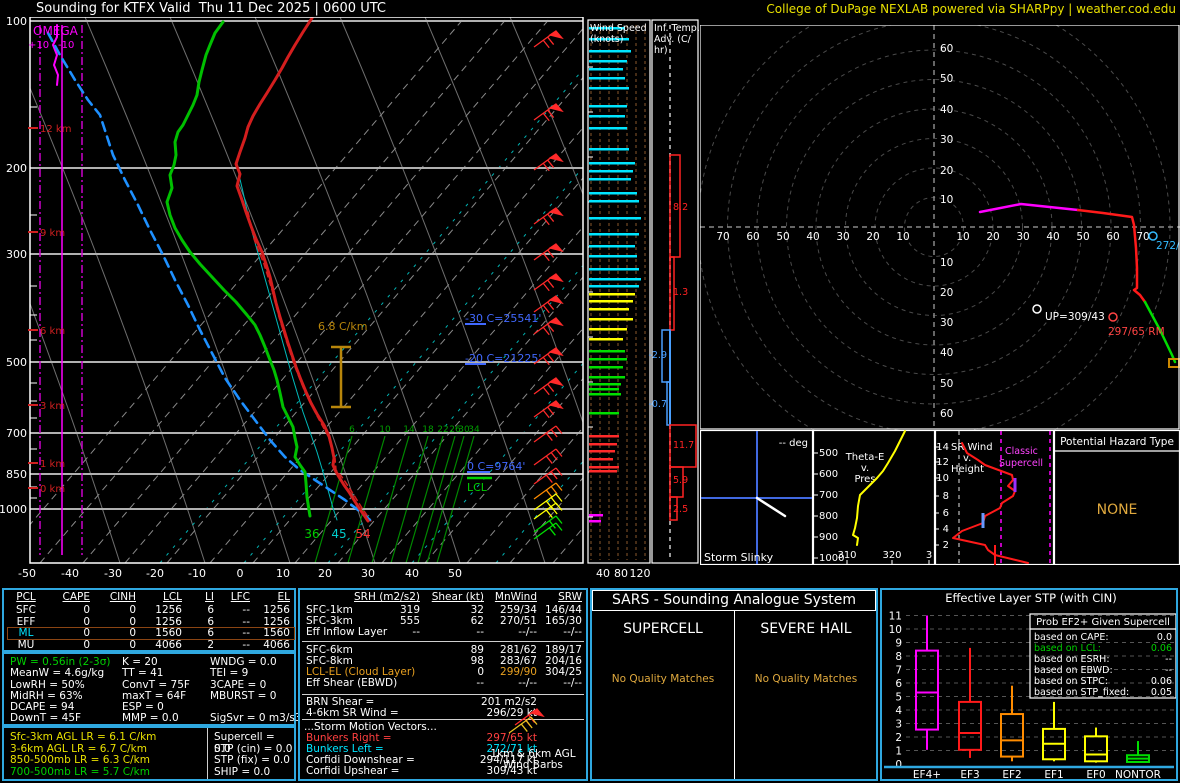  What do you see at coordinates (78, 748) in the screenshot?
I see `lapse-rate-stat: 3-6km AGL LR = 6.7 C/km` at bounding box center [78, 748].